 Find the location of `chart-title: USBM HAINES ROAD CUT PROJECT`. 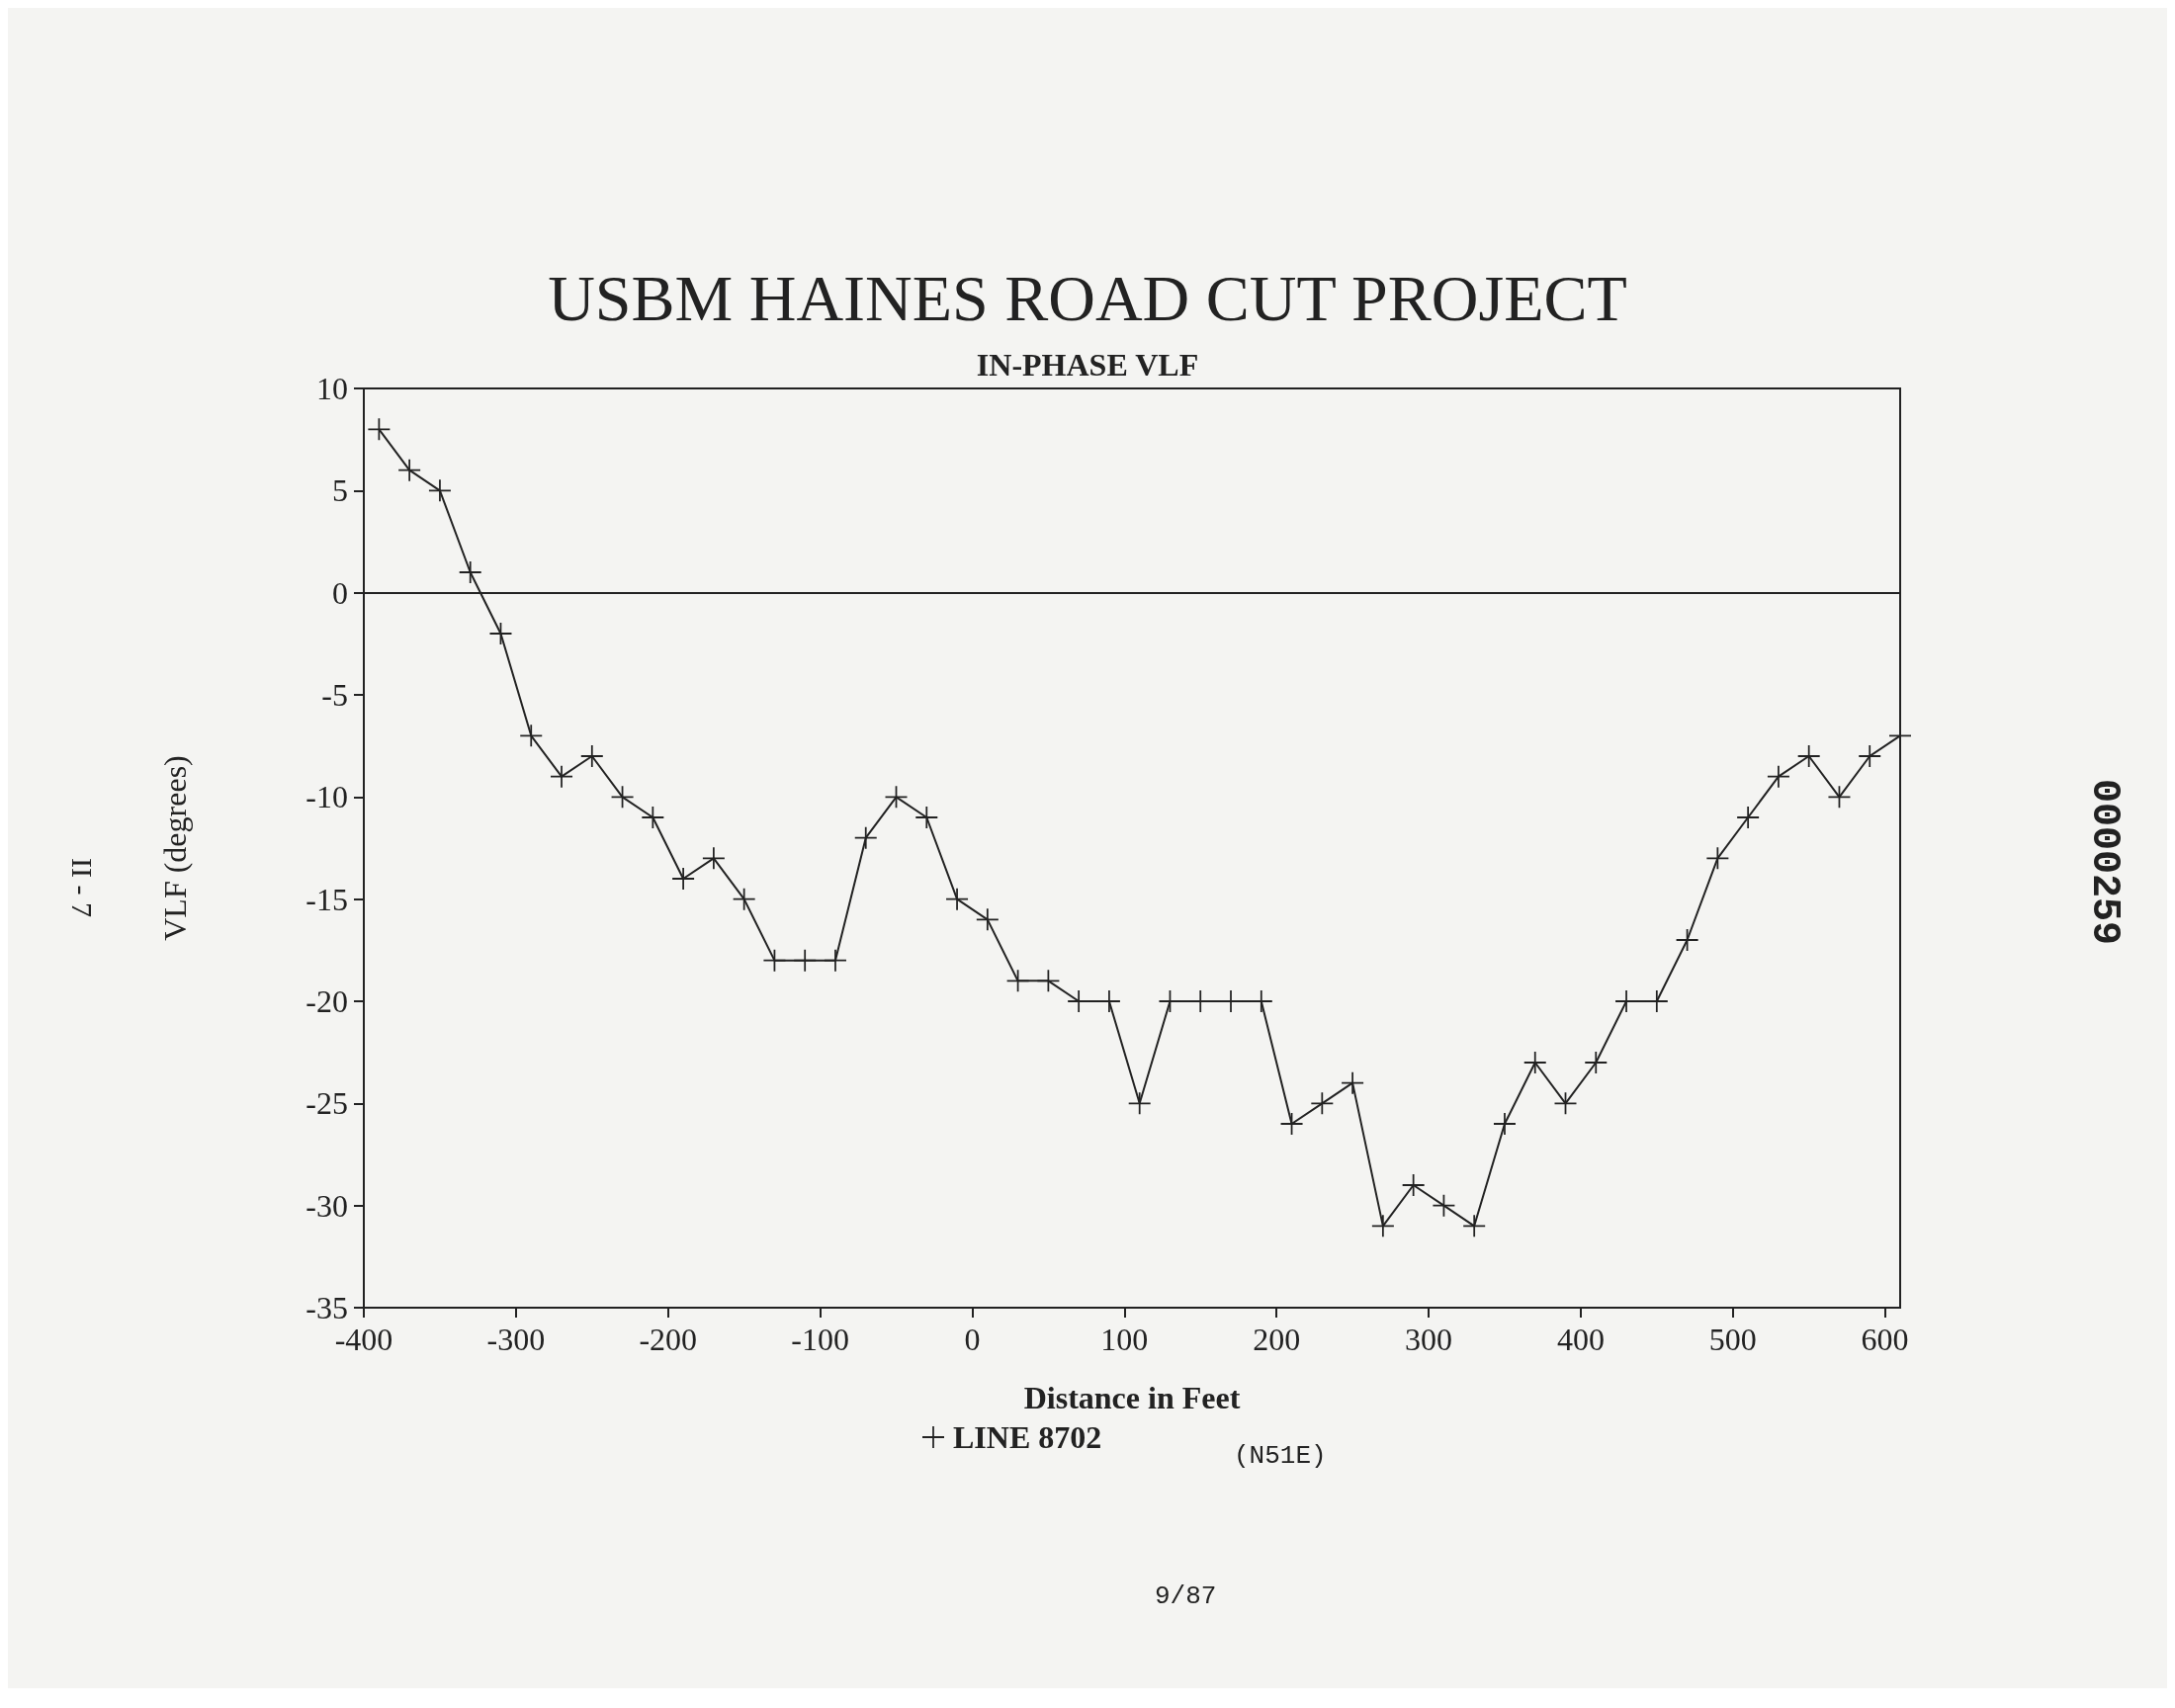

chart-title: USBM HAINES ROAD CUT PROJECT is located at coordinates (1087, 297).